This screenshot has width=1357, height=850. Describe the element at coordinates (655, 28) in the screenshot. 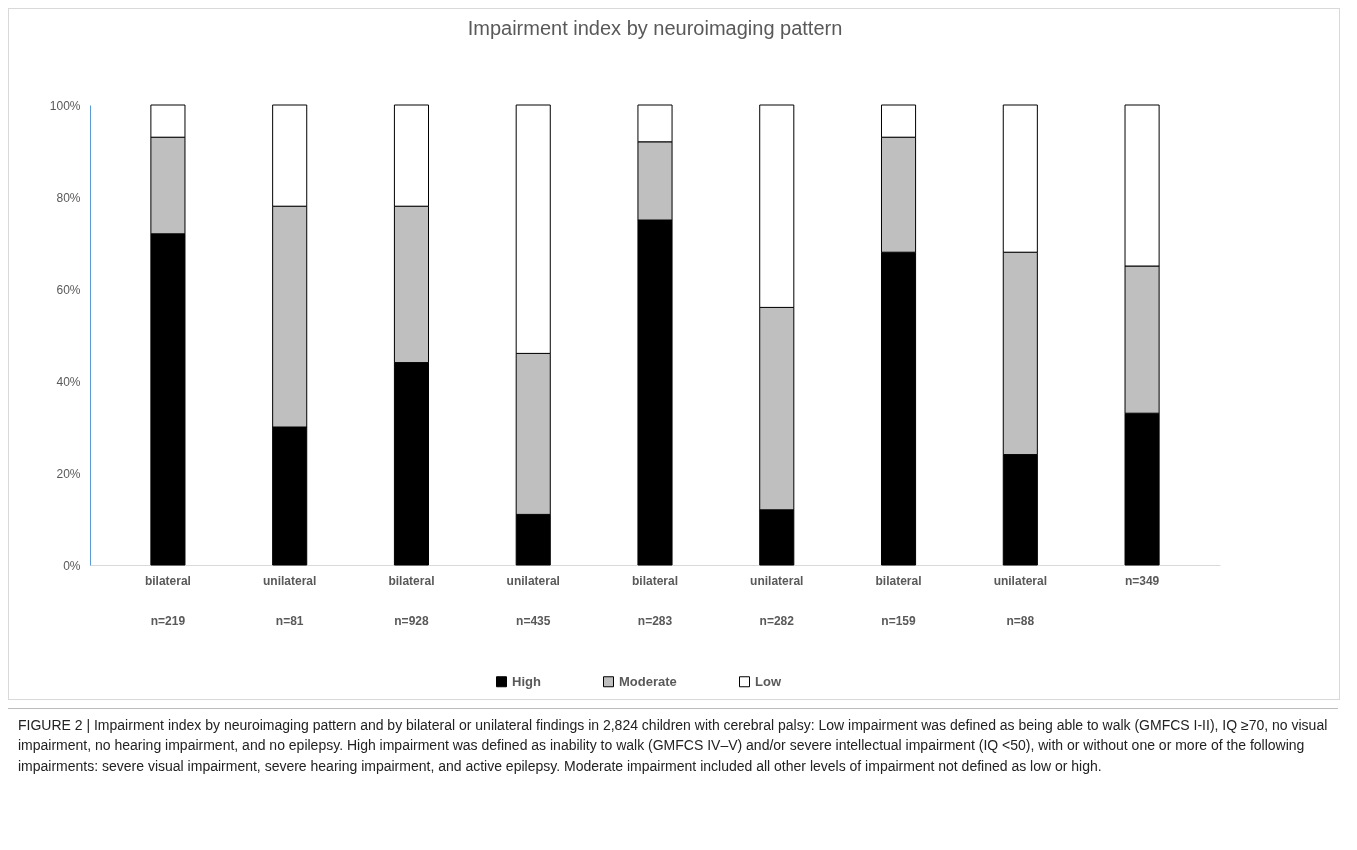

I see `chart-title: Impairment index by neuroimaging pattern` at that location.